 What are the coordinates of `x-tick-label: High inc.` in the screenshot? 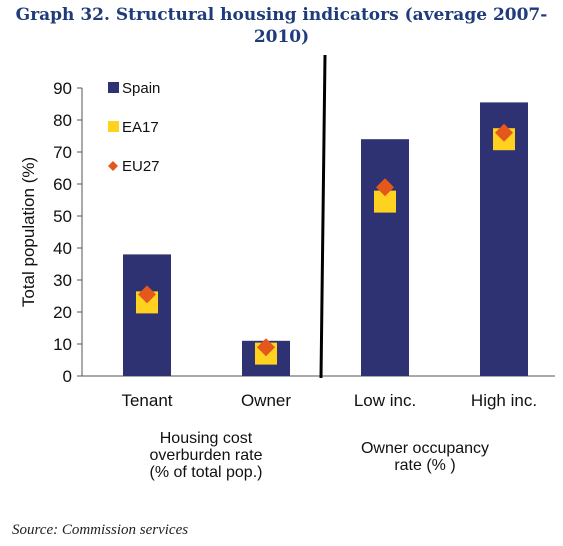 It's located at (504, 400).